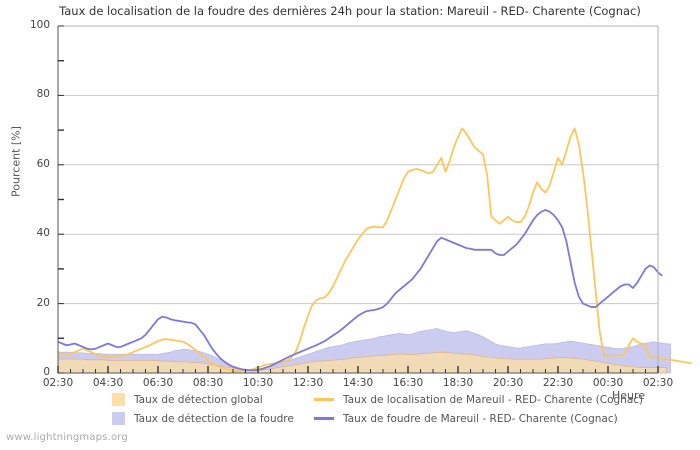  What do you see at coordinates (324, 399) in the screenshot?
I see `legend-swatch-localisation-station` at bounding box center [324, 399].